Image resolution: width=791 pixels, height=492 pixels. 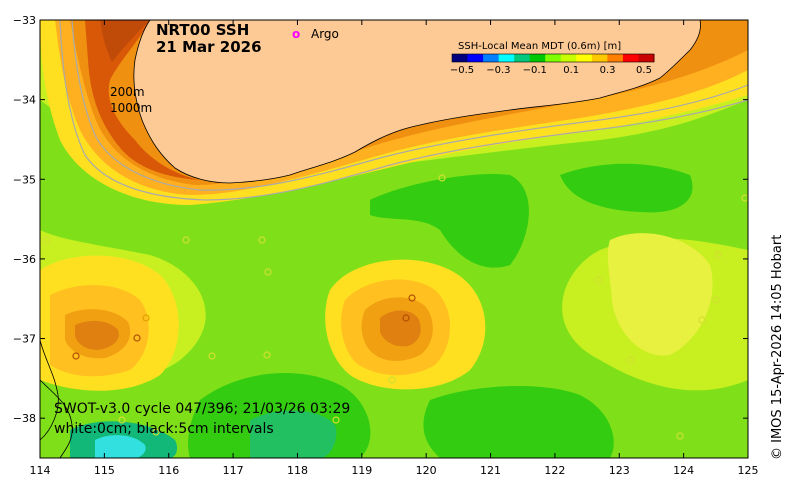 I want to click on map-title-line1: NRT00 SSH, so click(x=202, y=30).